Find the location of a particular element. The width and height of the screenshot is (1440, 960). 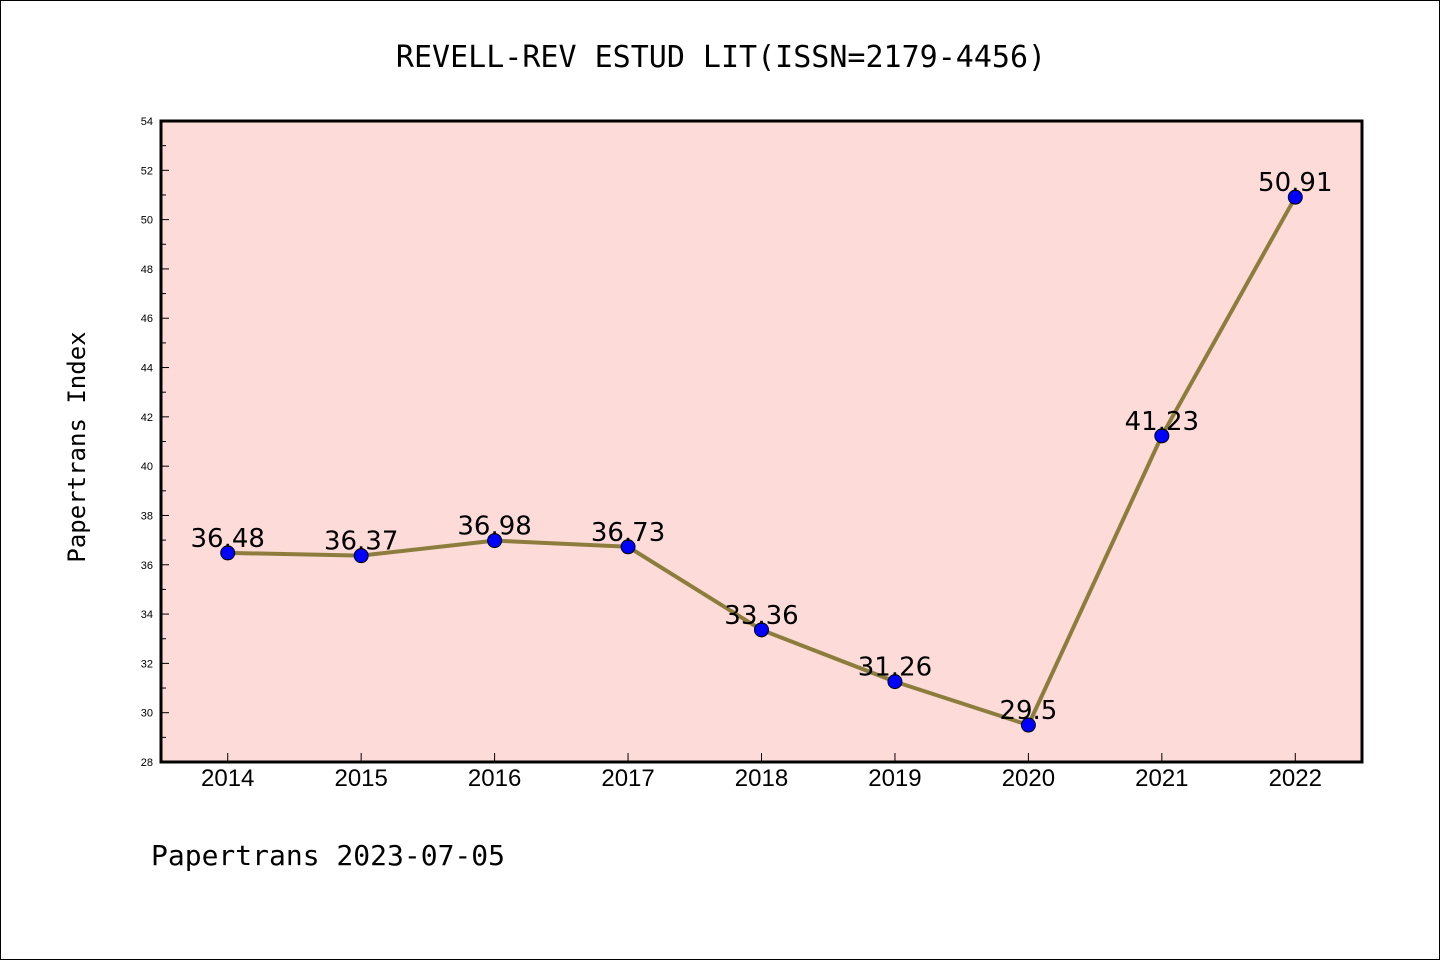

y-tick-label: 54 is located at coordinates (147, 122).